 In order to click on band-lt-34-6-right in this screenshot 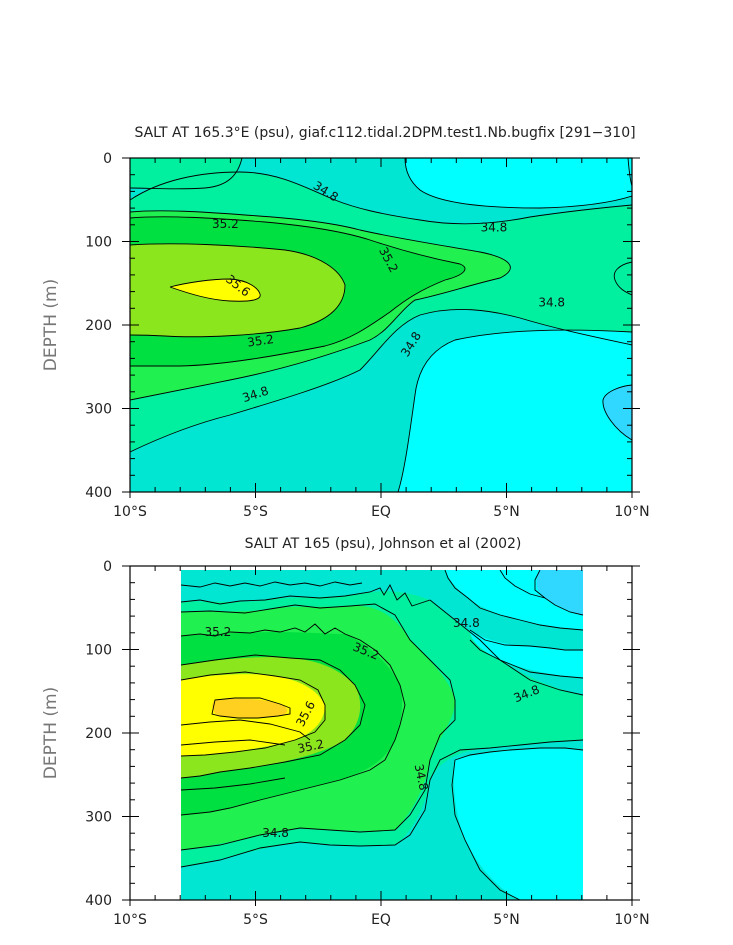, I will do `click(526, 654)`.